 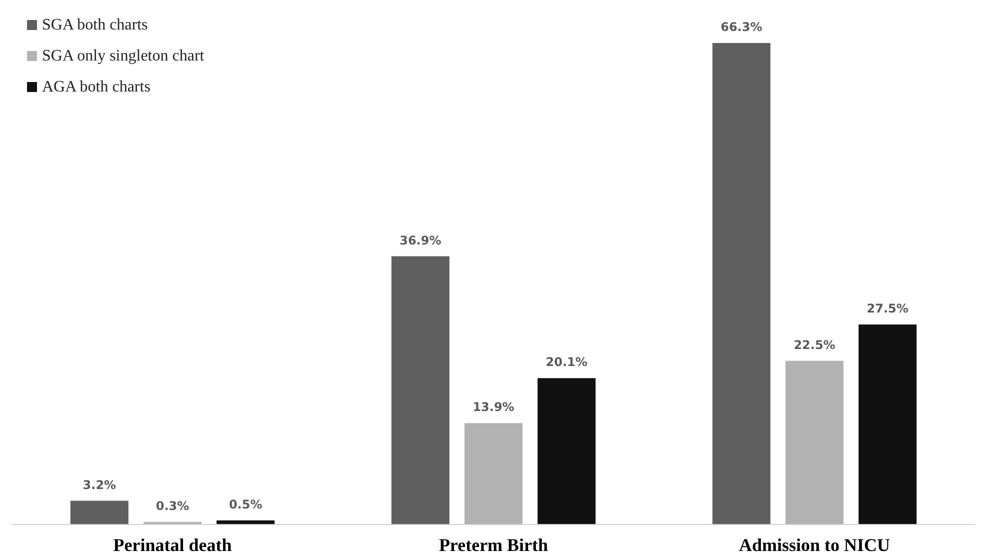 What do you see at coordinates (421, 240) in the screenshot?
I see `data-label: 36.9%` at bounding box center [421, 240].